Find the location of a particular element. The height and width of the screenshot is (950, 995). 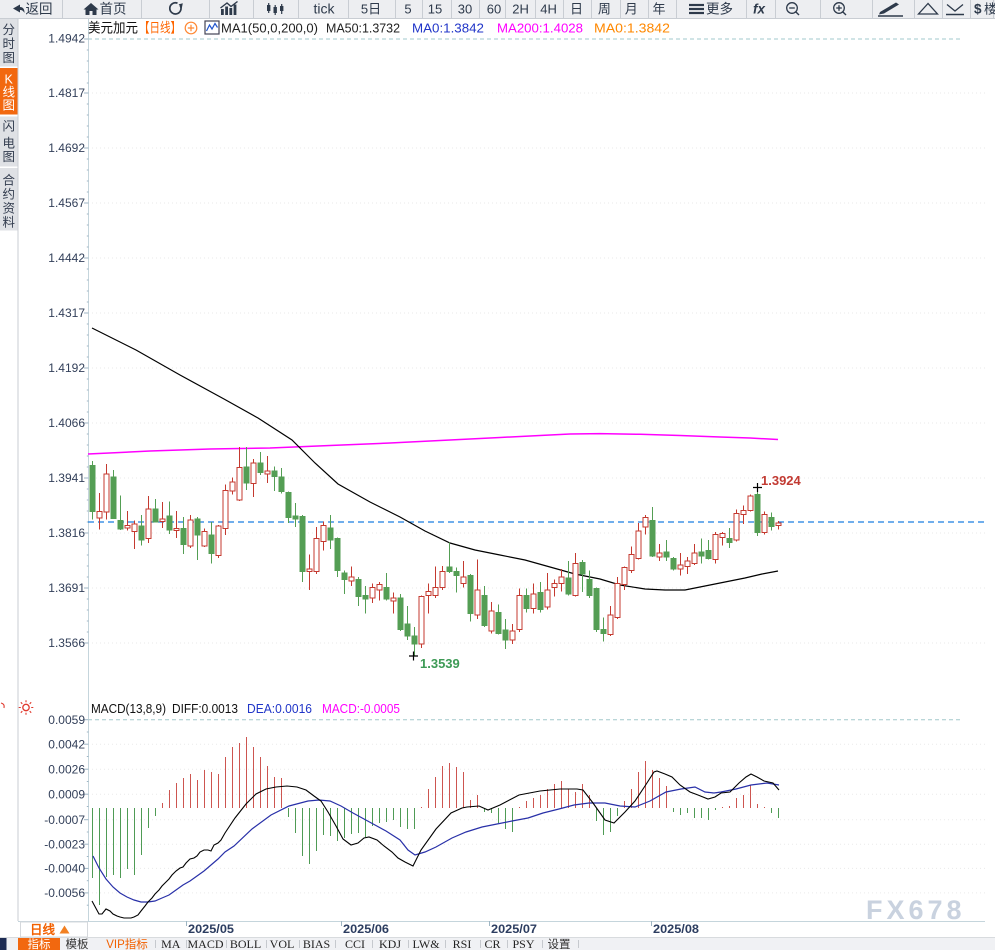

svg-text: 2025/06 is located at coordinates (366, 929).